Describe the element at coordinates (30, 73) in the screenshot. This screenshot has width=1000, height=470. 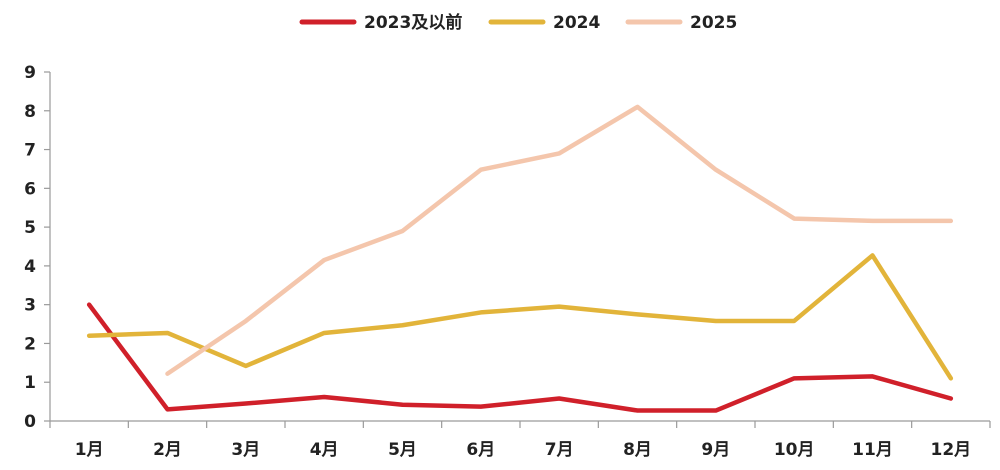
I see `y-tick-label: 9` at that location.